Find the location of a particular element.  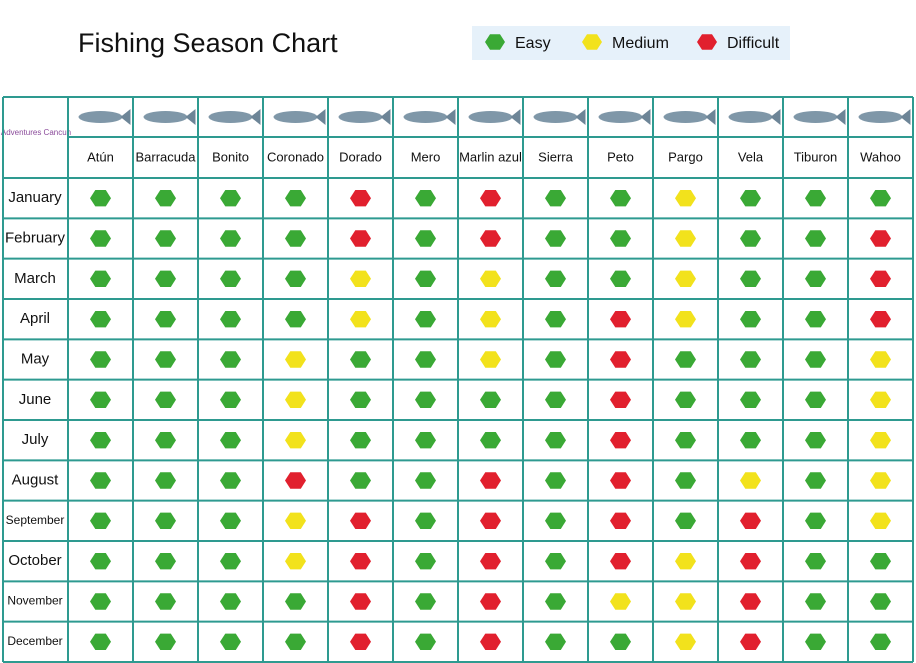

month-label: May is located at coordinates (35, 358).